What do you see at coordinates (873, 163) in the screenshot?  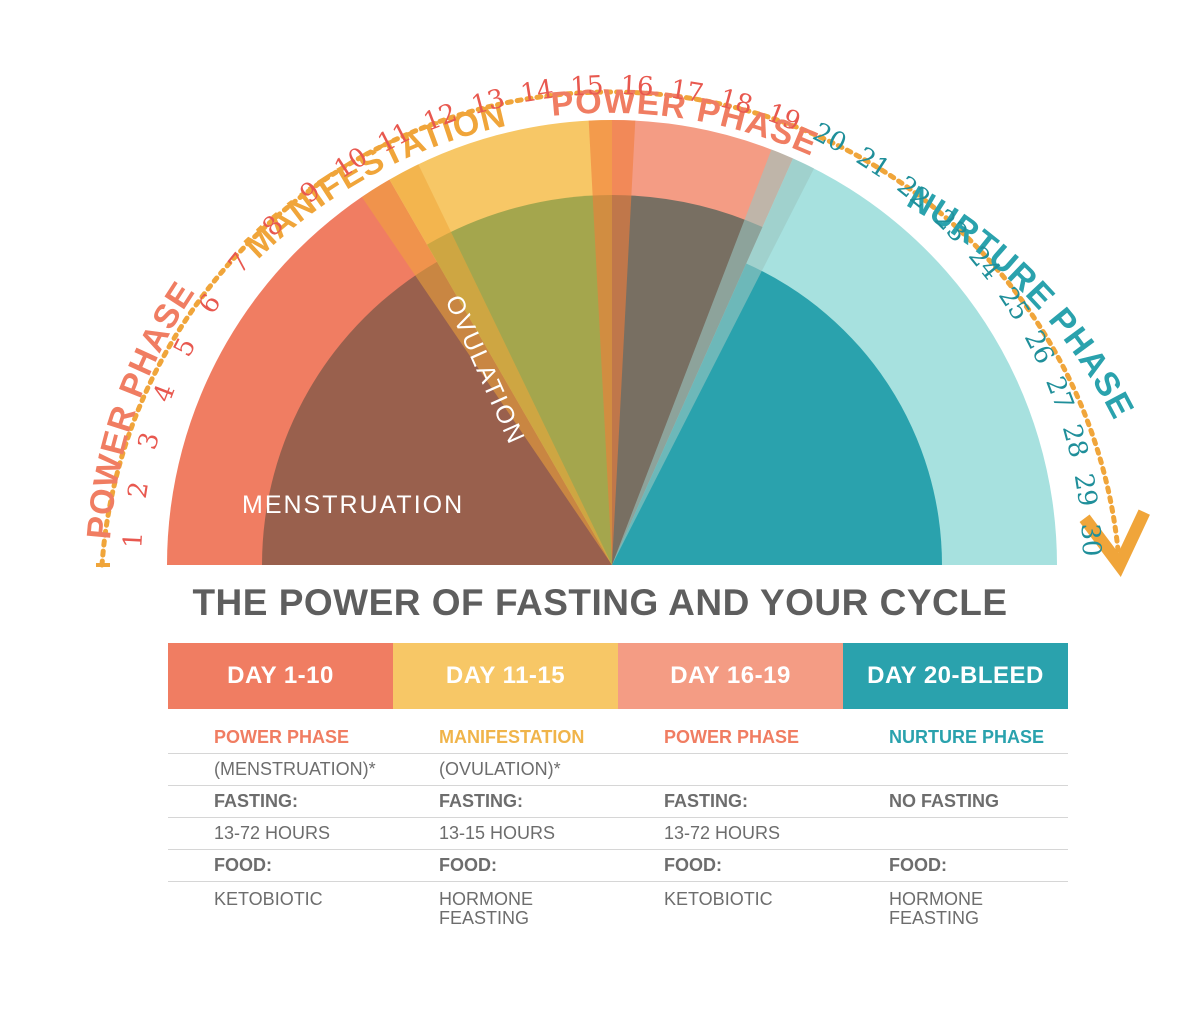 I see `day-number: 21` at bounding box center [873, 163].